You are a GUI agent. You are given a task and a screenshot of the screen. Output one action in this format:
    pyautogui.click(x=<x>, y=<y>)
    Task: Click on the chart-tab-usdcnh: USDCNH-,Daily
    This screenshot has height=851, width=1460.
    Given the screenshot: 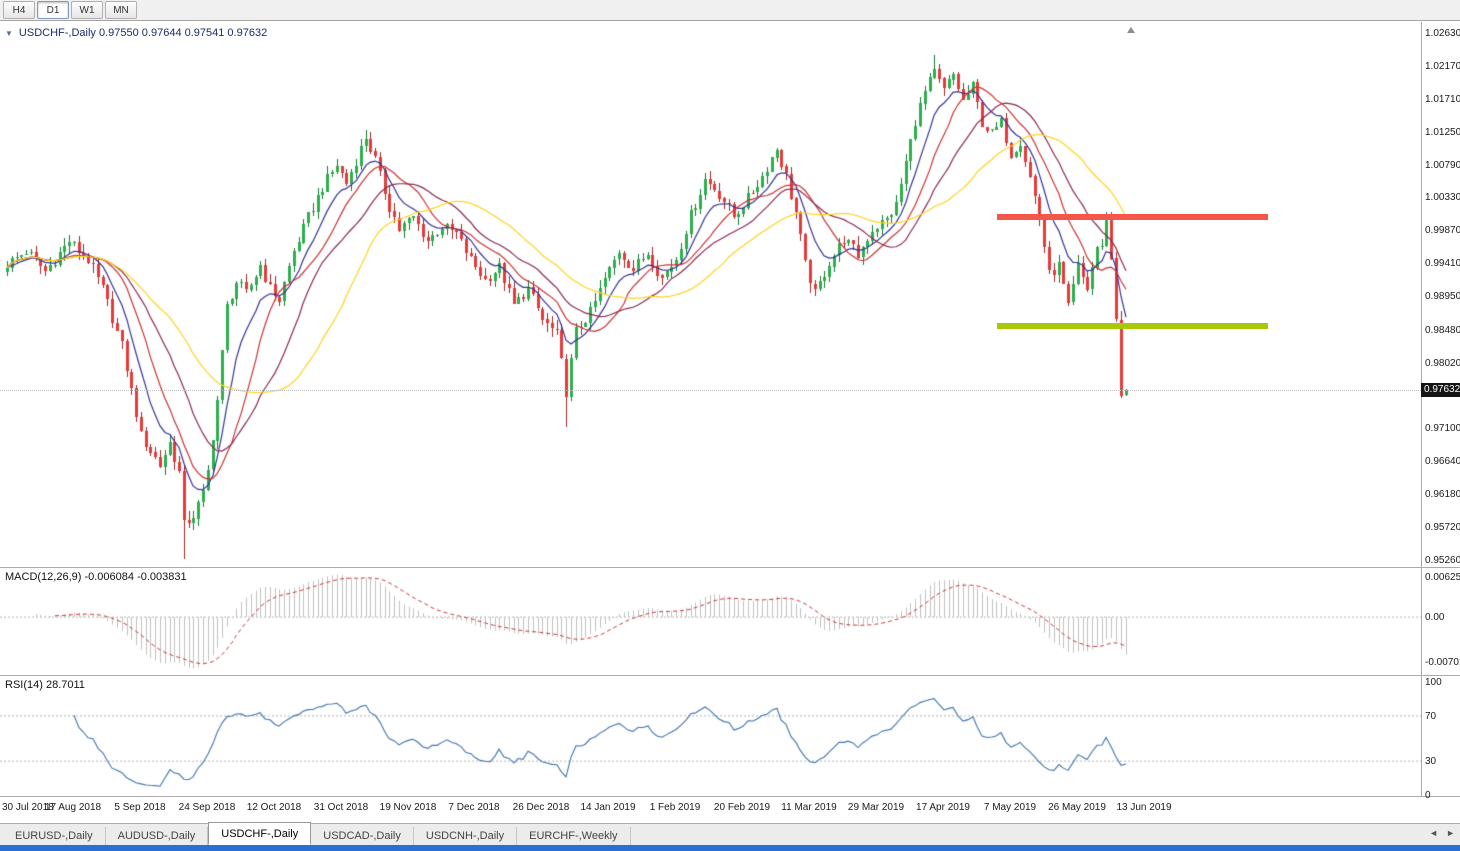 What is the action you would take?
    pyautogui.click(x=466, y=836)
    